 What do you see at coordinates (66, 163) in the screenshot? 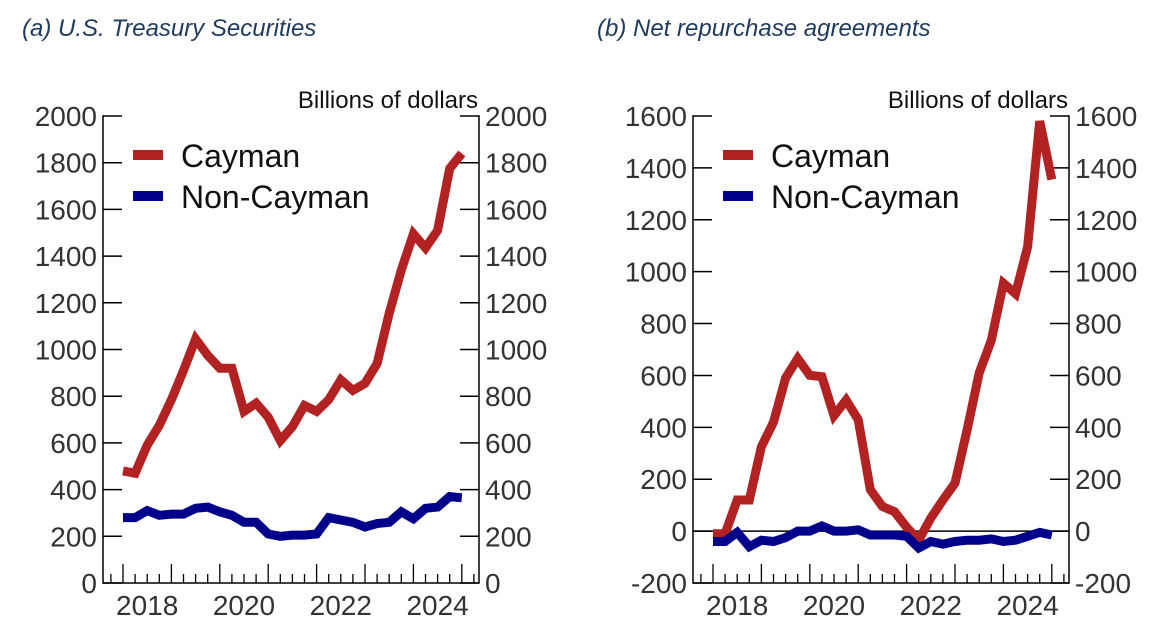
I see `y-tick-label-left: 1800` at bounding box center [66, 163].